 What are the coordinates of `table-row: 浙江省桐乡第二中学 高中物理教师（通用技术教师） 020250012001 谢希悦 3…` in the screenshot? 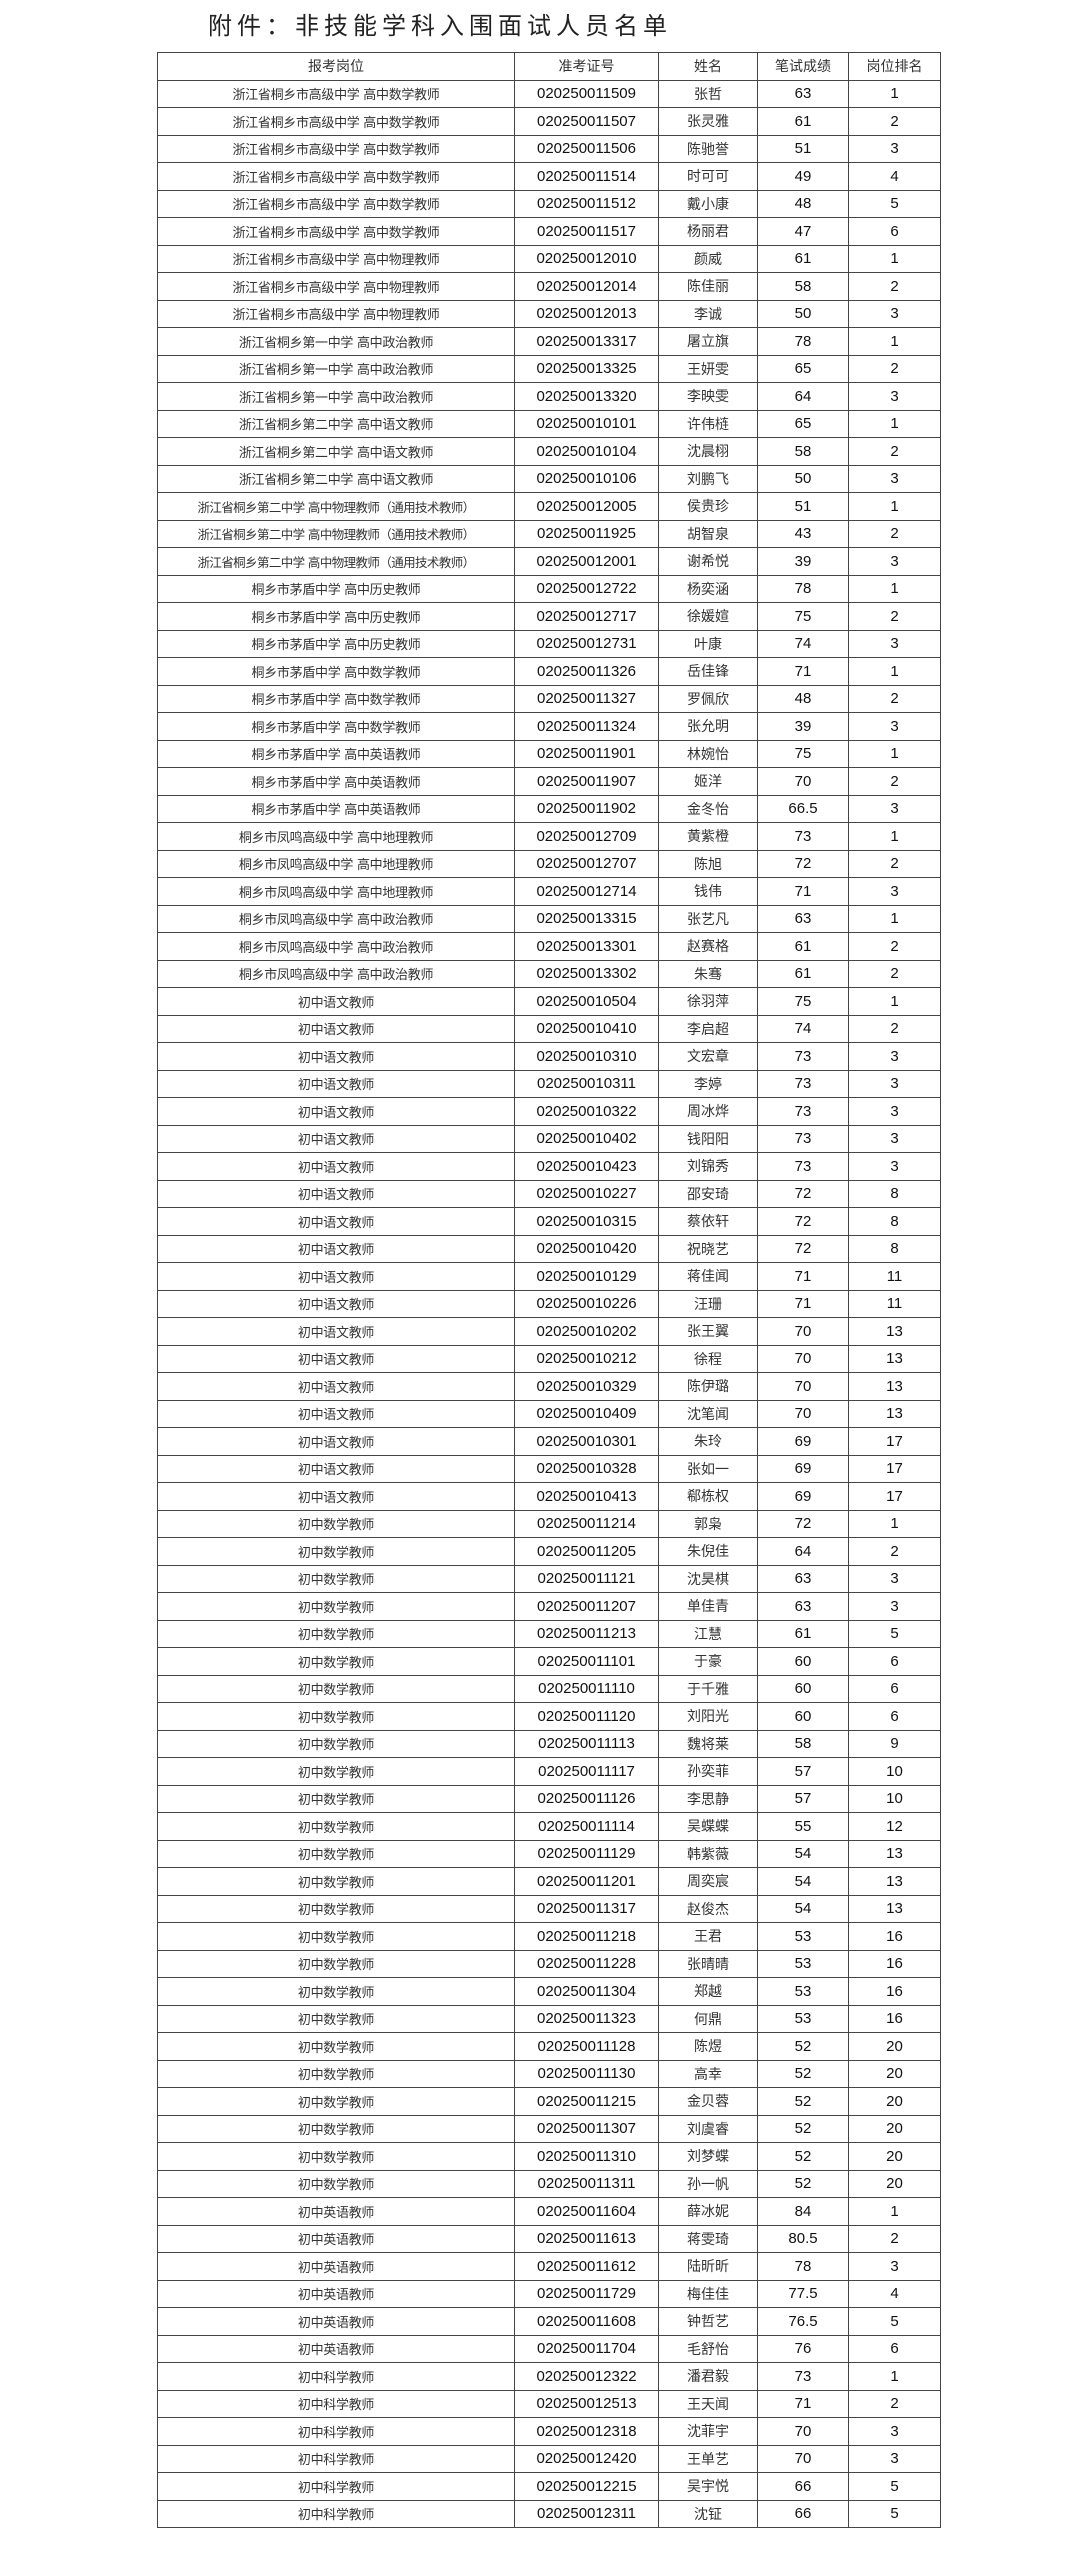 It's located at (549, 561).